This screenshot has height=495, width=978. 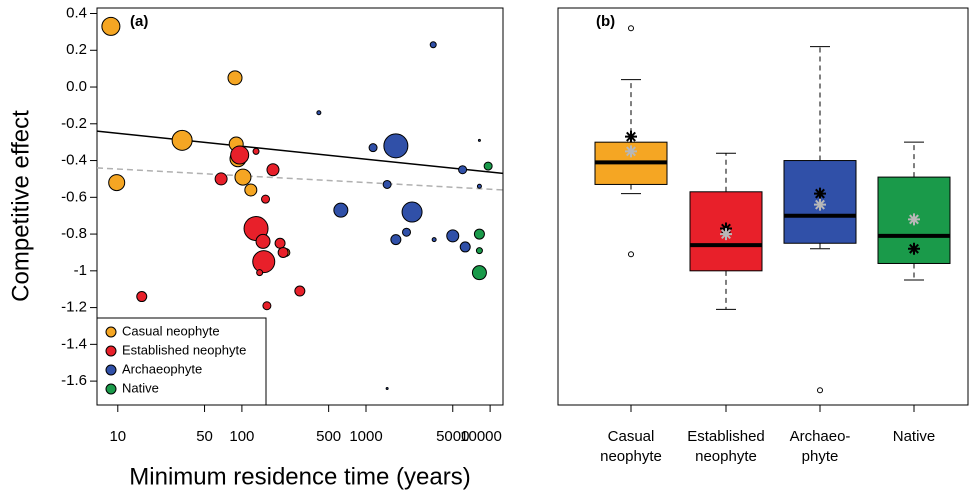 What do you see at coordinates (365, 436) in the screenshot?
I see `x-tick-label: 1000` at bounding box center [365, 436].